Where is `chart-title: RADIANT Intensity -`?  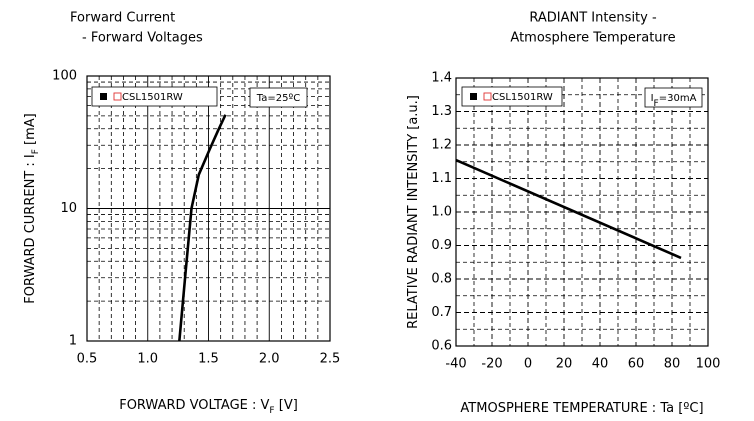 chart-title: RADIANT Intensity - is located at coordinates (593, 18).